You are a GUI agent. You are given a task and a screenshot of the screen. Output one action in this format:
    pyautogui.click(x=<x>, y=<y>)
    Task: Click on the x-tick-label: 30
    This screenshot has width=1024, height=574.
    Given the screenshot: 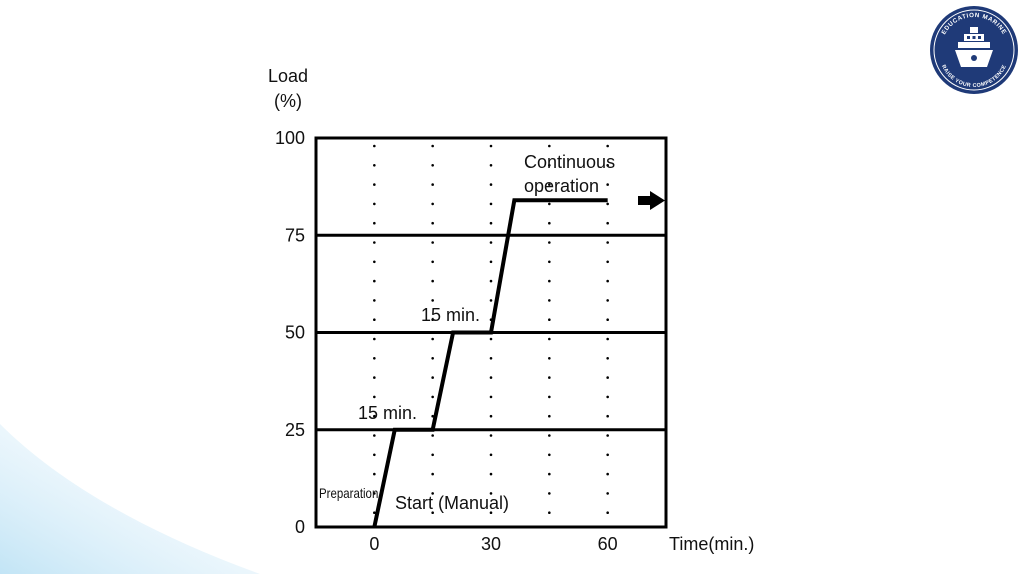 What is the action you would take?
    pyautogui.click(x=491, y=544)
    